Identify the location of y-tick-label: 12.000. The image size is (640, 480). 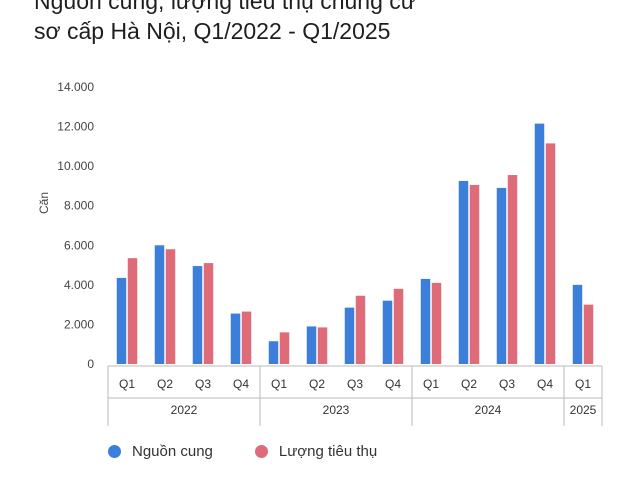
(75, 127).